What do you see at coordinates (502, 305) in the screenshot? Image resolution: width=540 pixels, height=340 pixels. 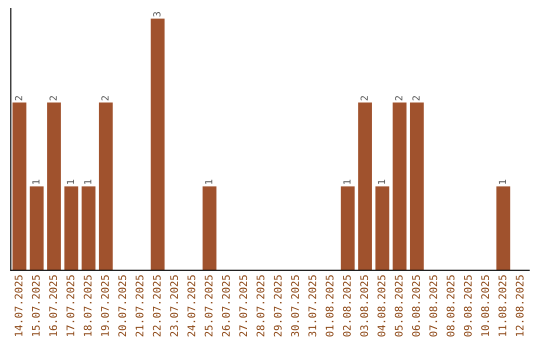 I see `x-tick-label: 11.08.2025` at bounding box center [502, 305].